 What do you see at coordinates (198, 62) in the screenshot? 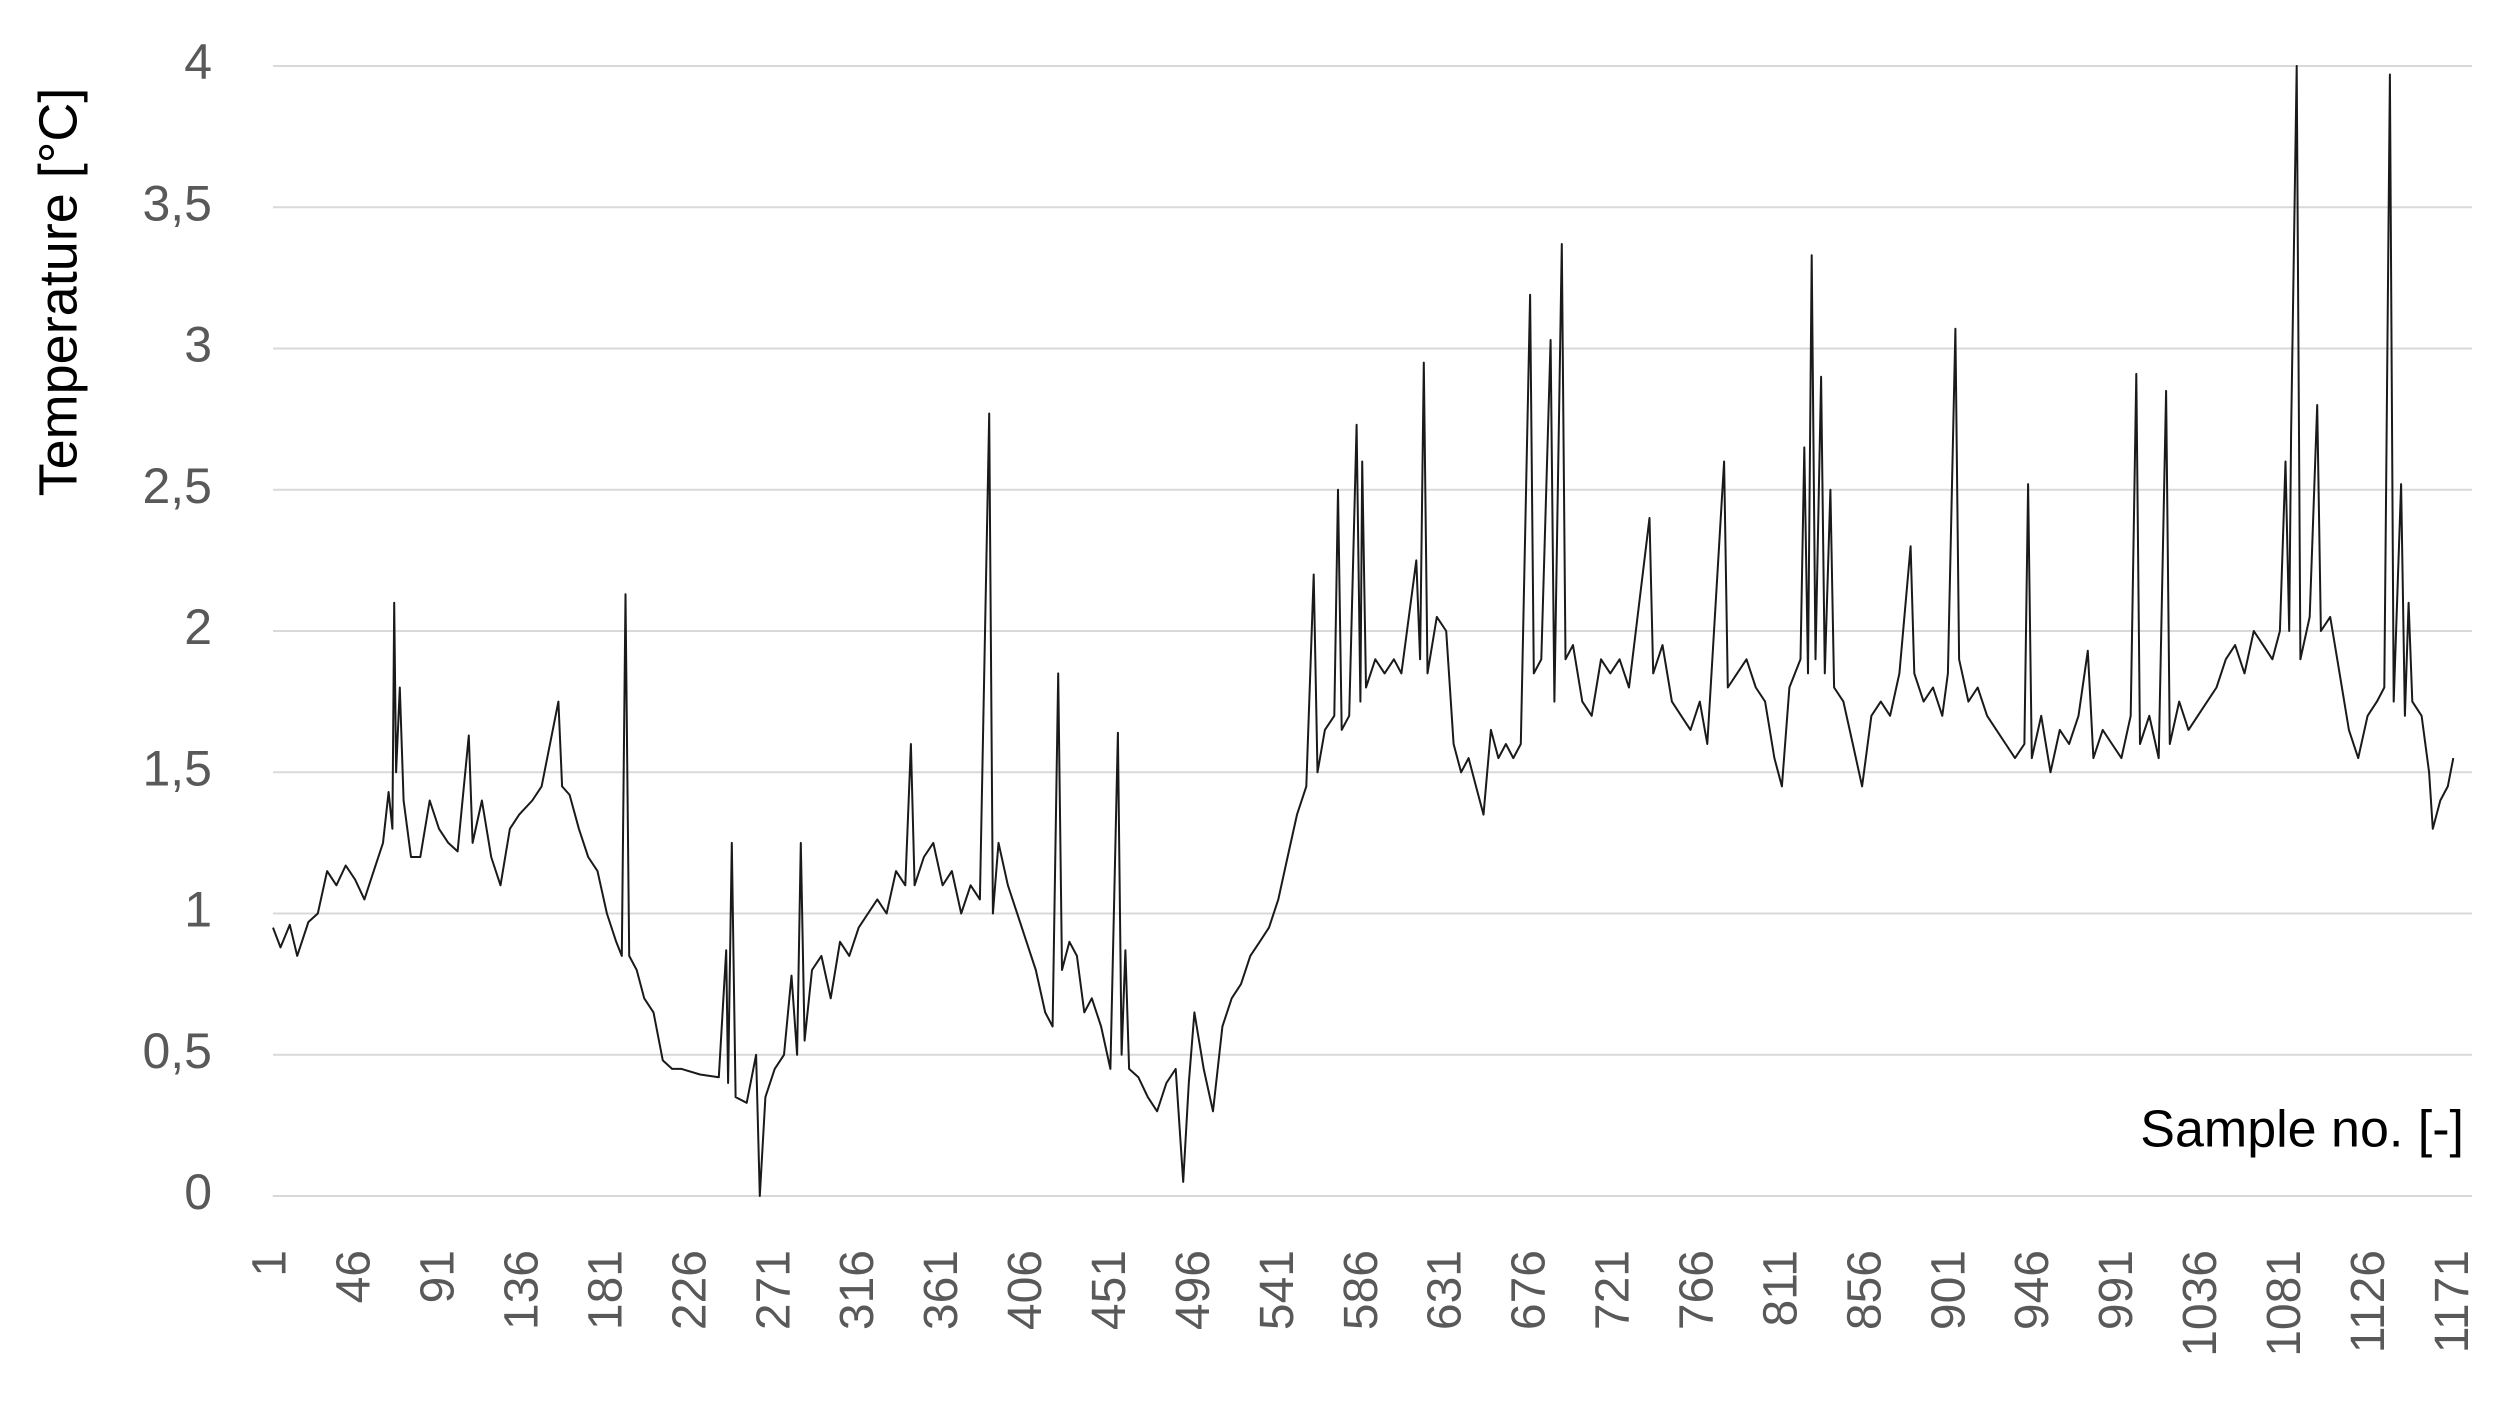
I see `y-tick-label: 4` at bounding box center [198, 62].